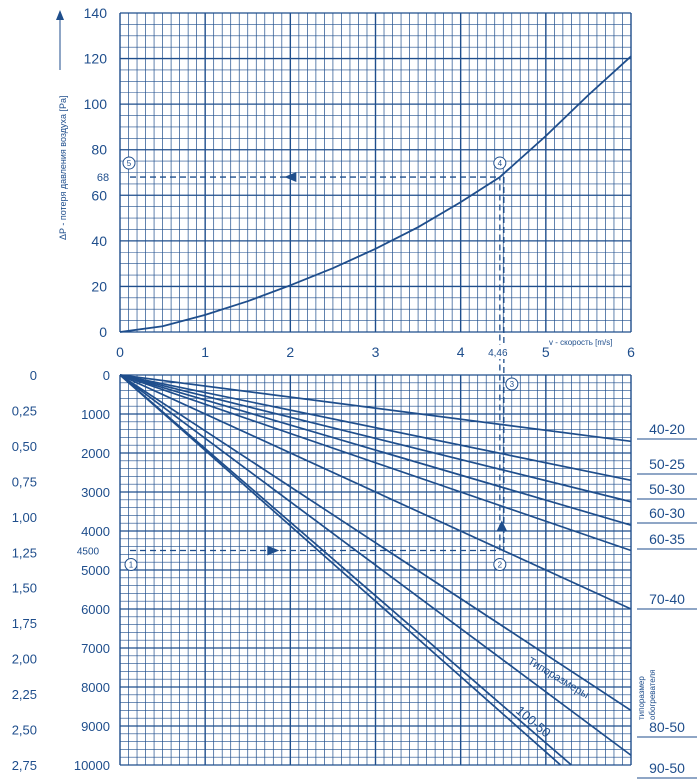  Describe the element at coordinates (546, 352) in the screenshot. I see `top-x-tick-label: 5` at that location.